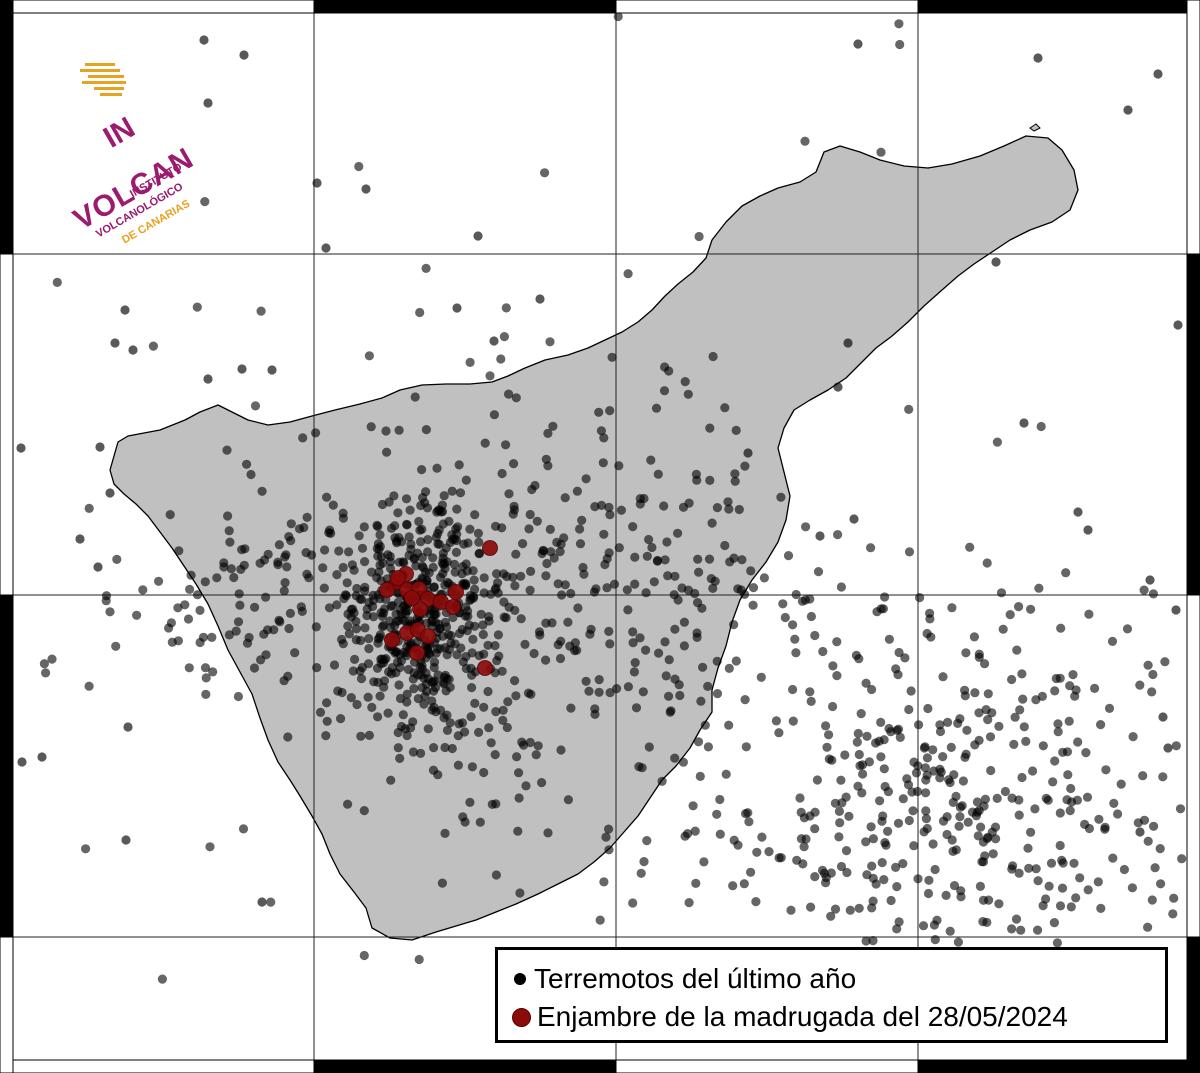  Describe the element at coordinates (767, 7) in the screenshot. I see `frame-top-segment` at that location.